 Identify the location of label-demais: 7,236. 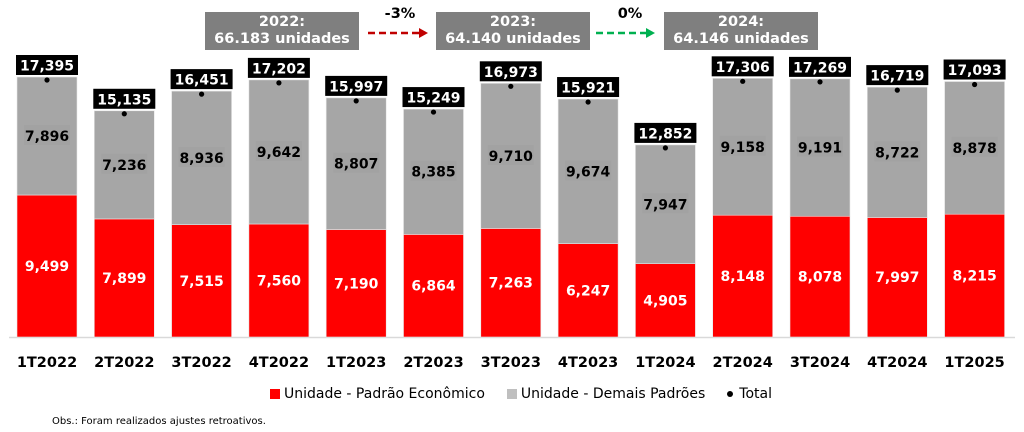
(124, 166).